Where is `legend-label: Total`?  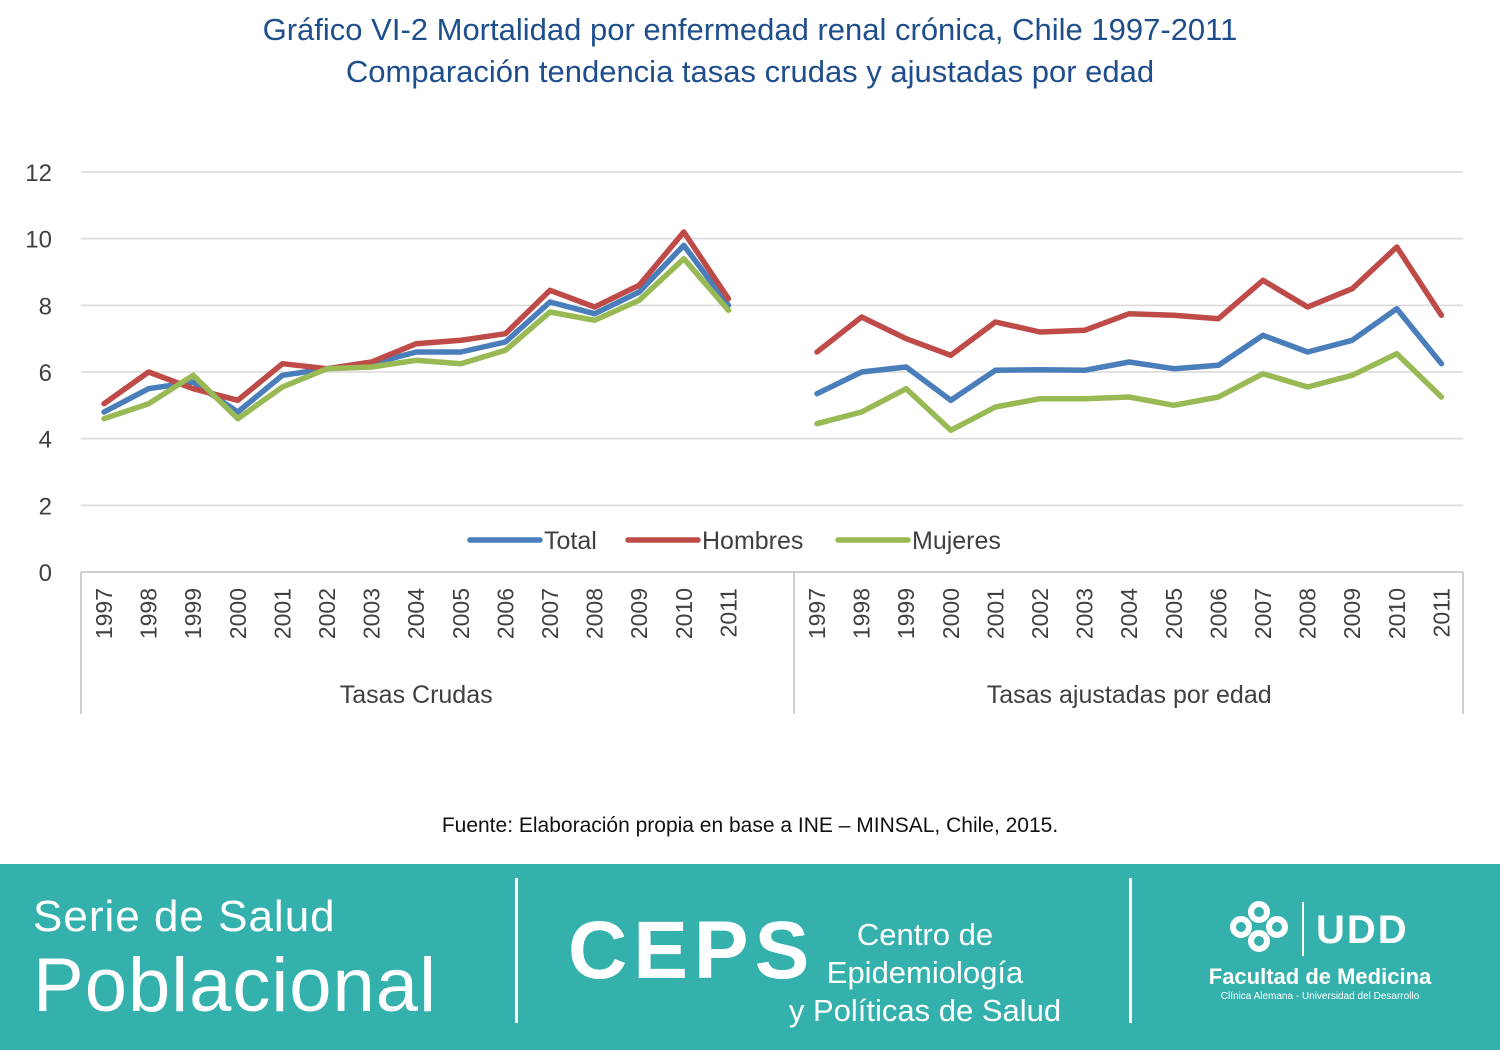 legend-label: Total is located at coordinates (570, 541).